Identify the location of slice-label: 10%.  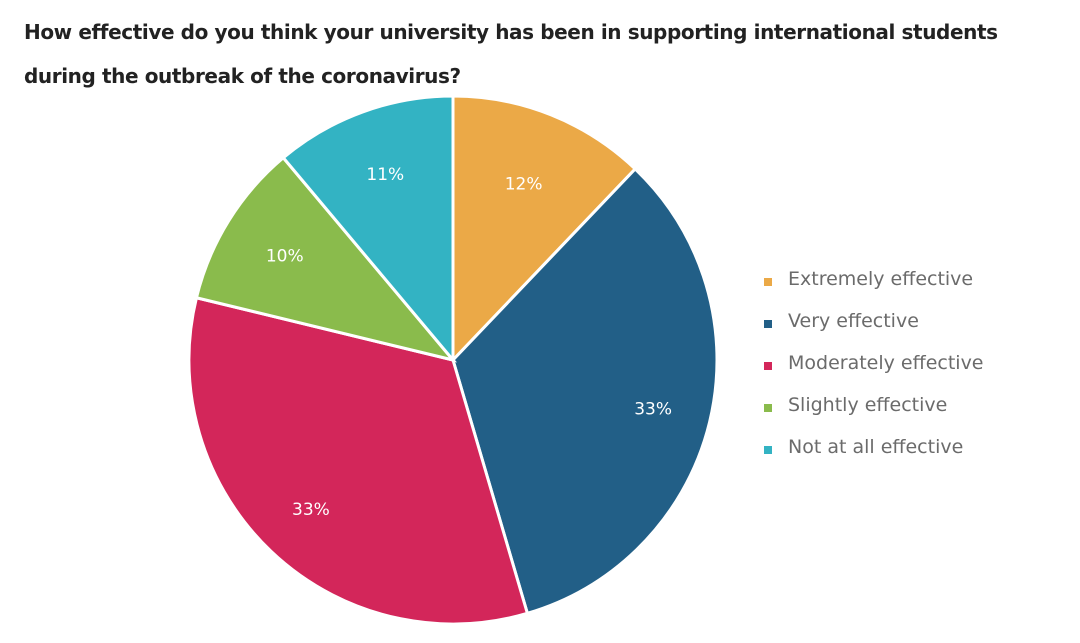
(285, 257).